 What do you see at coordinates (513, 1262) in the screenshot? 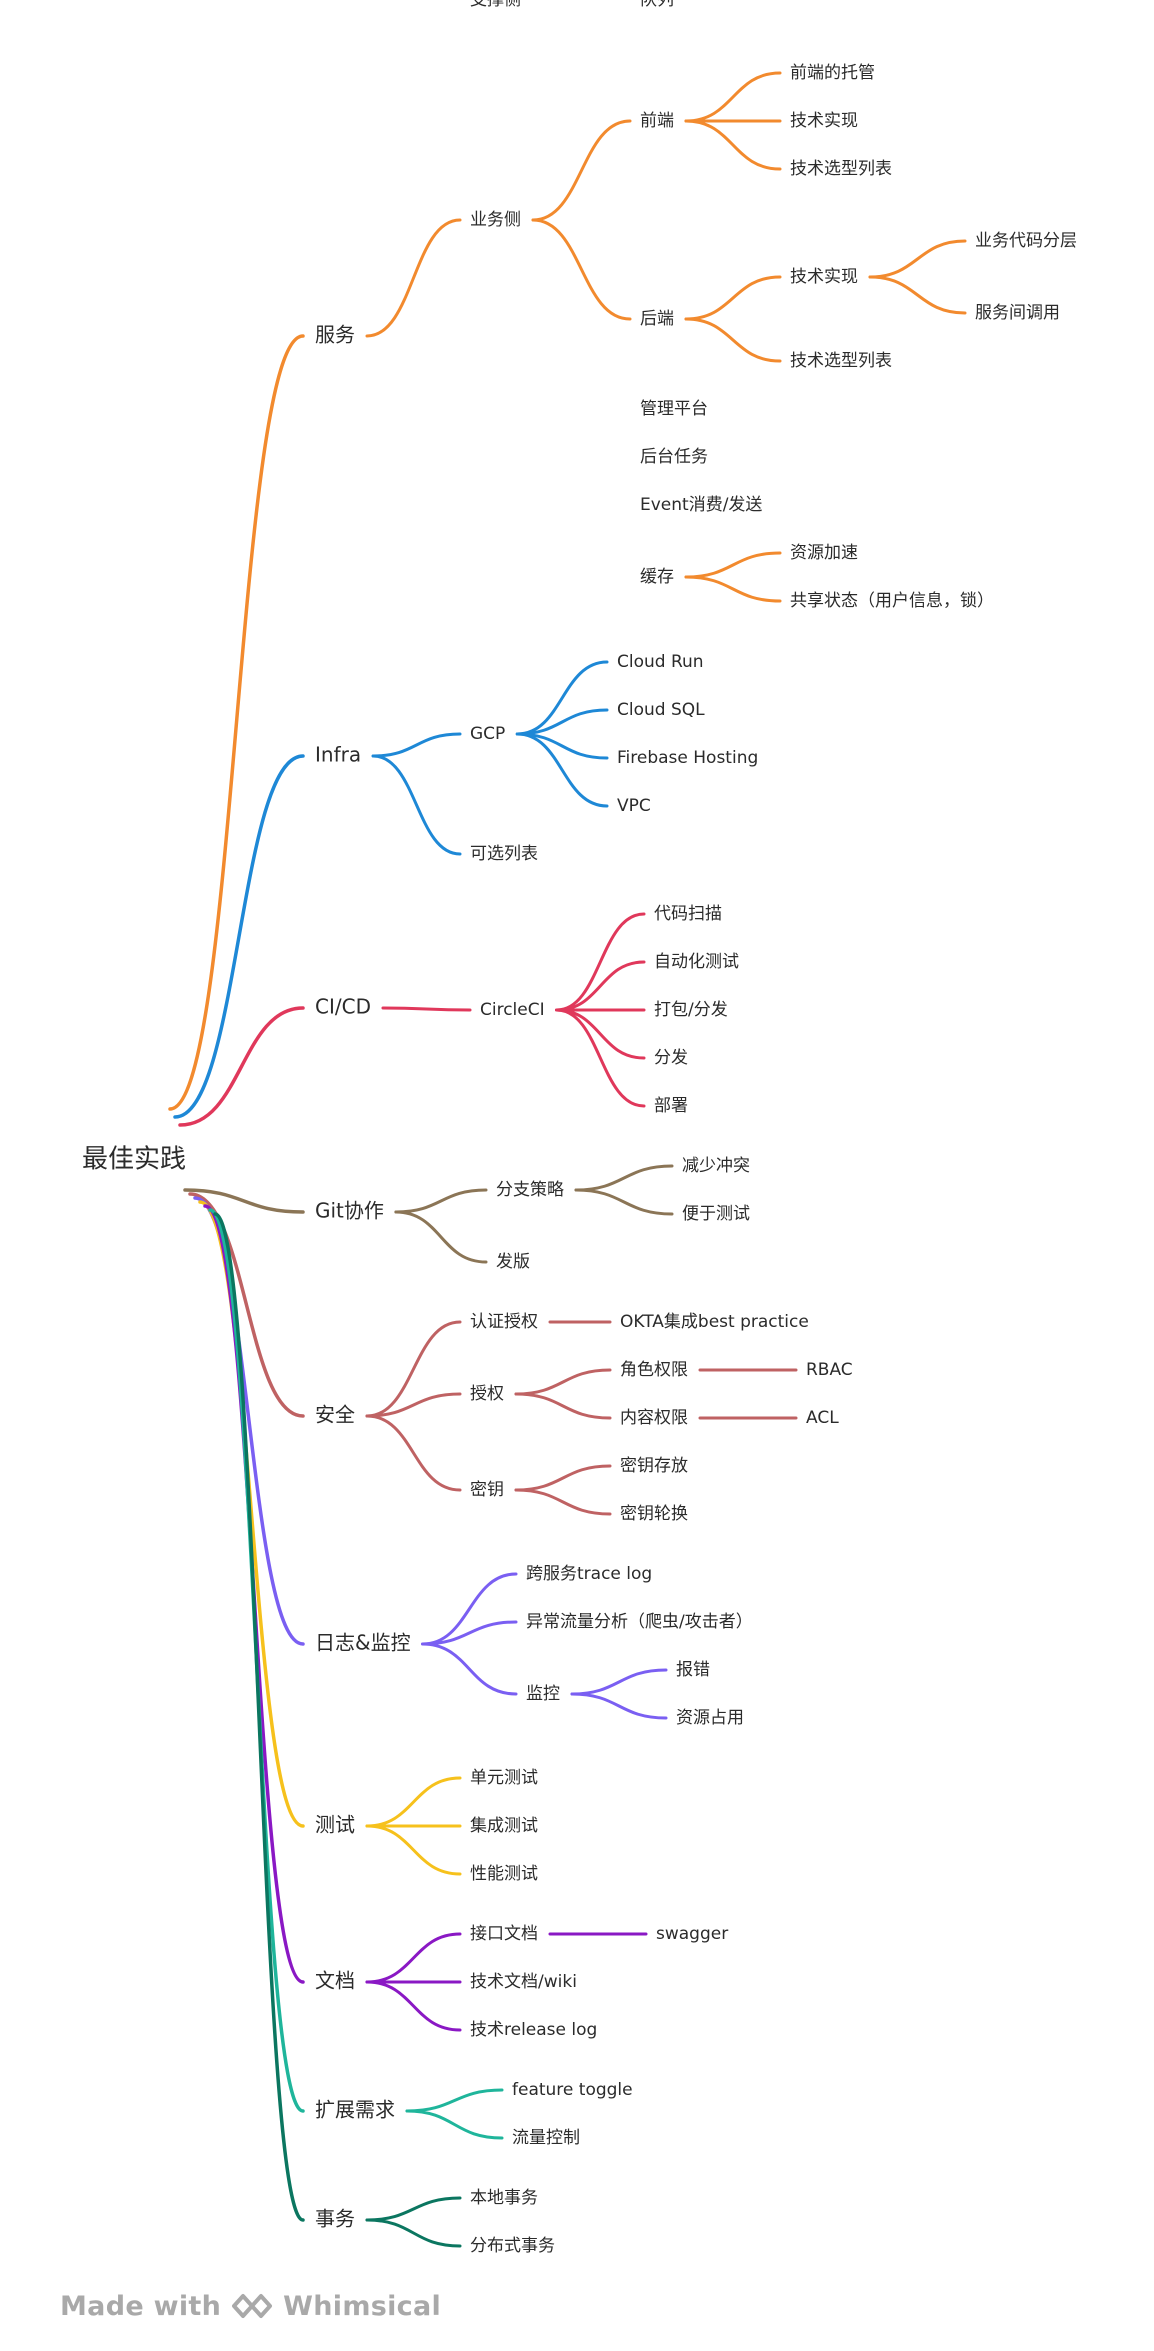
I see `node-b4-2: 发版` at bounding box center [513, 1262].